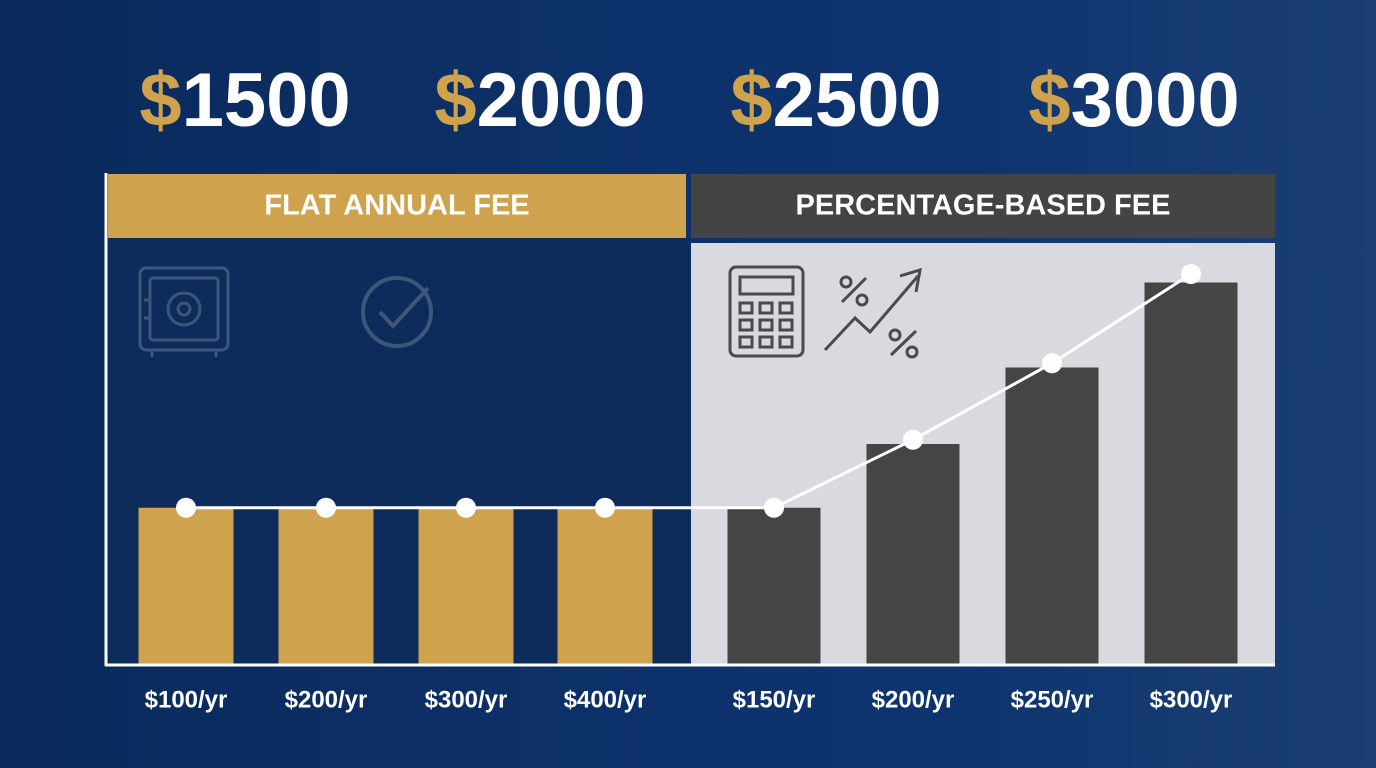 This screenshot has height=768, width=1376. I want to click on headline-price: $2000, so click(539, 100).